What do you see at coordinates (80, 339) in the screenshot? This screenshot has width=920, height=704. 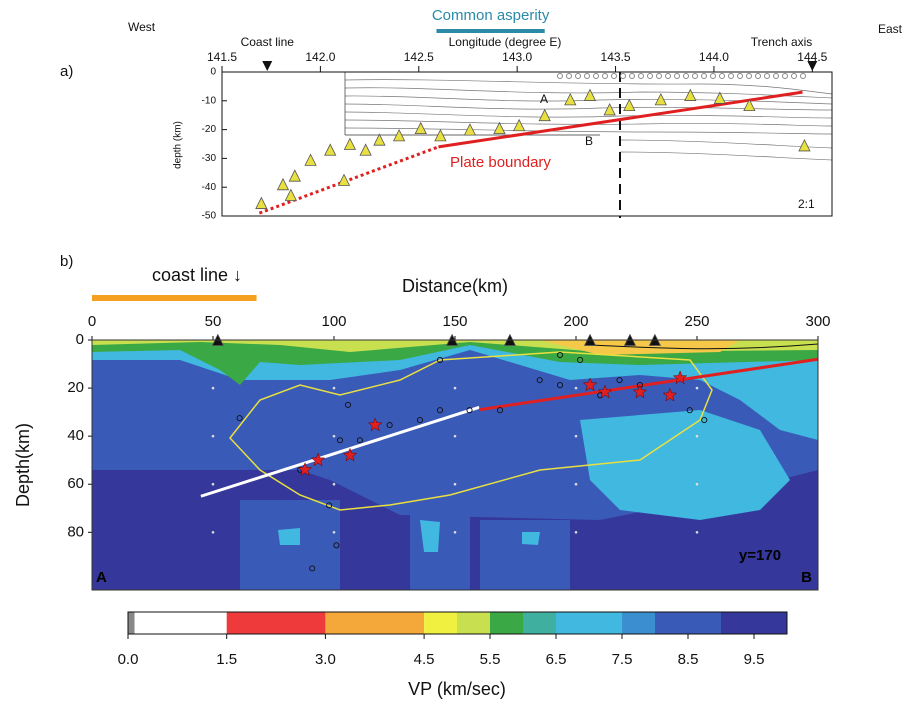 I see `y-tick-label: 0` at bounding box center [80, 339].